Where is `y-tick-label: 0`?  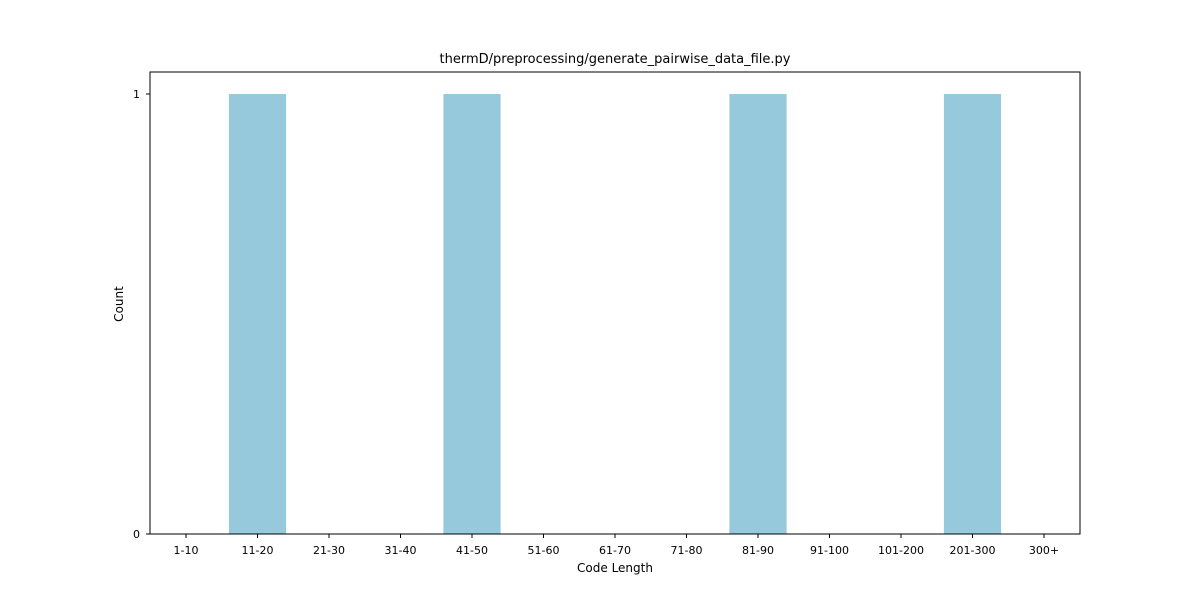
y-tick-label: 0 is located at coordinates (136, 534).